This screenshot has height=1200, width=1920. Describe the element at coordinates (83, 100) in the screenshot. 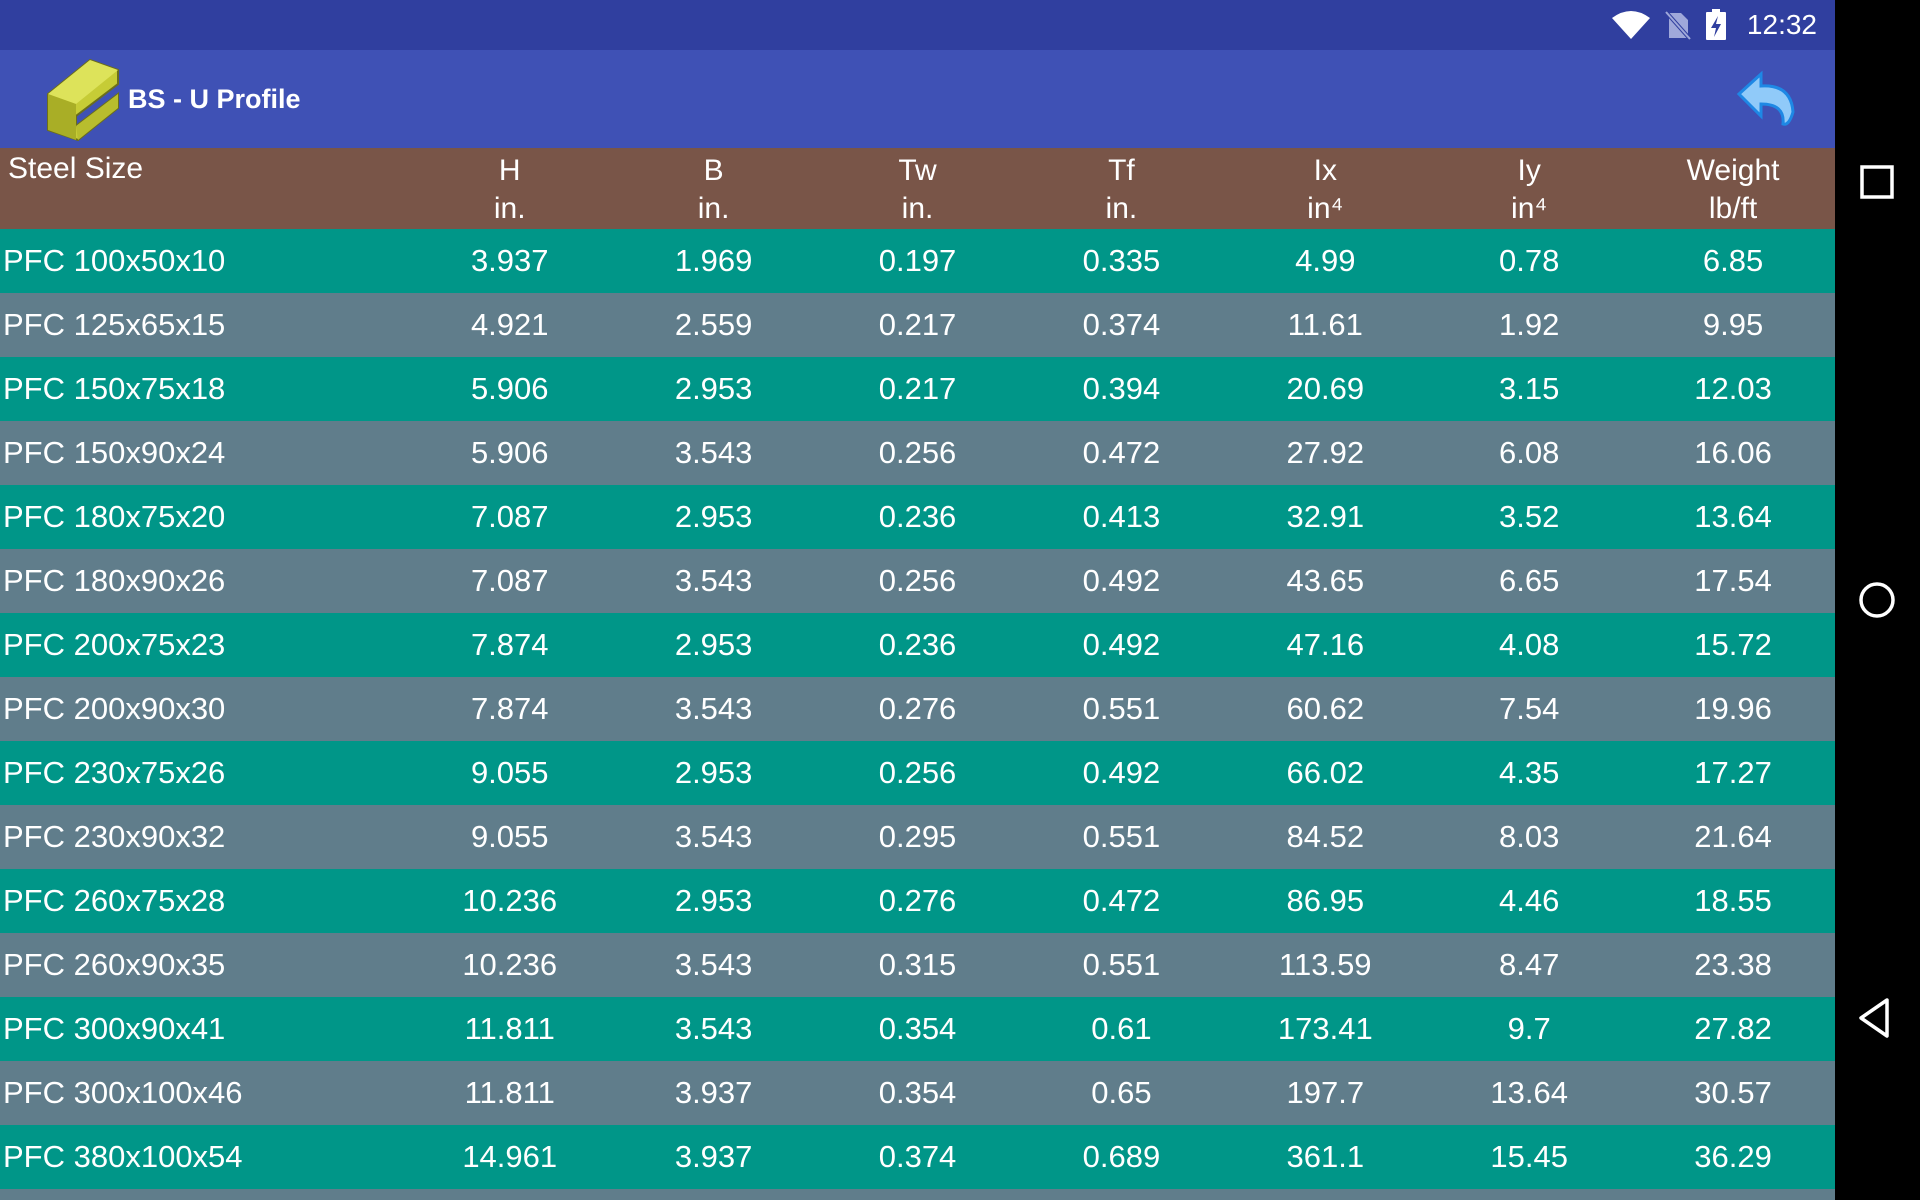

I see `steel-channel-logo` at that location.